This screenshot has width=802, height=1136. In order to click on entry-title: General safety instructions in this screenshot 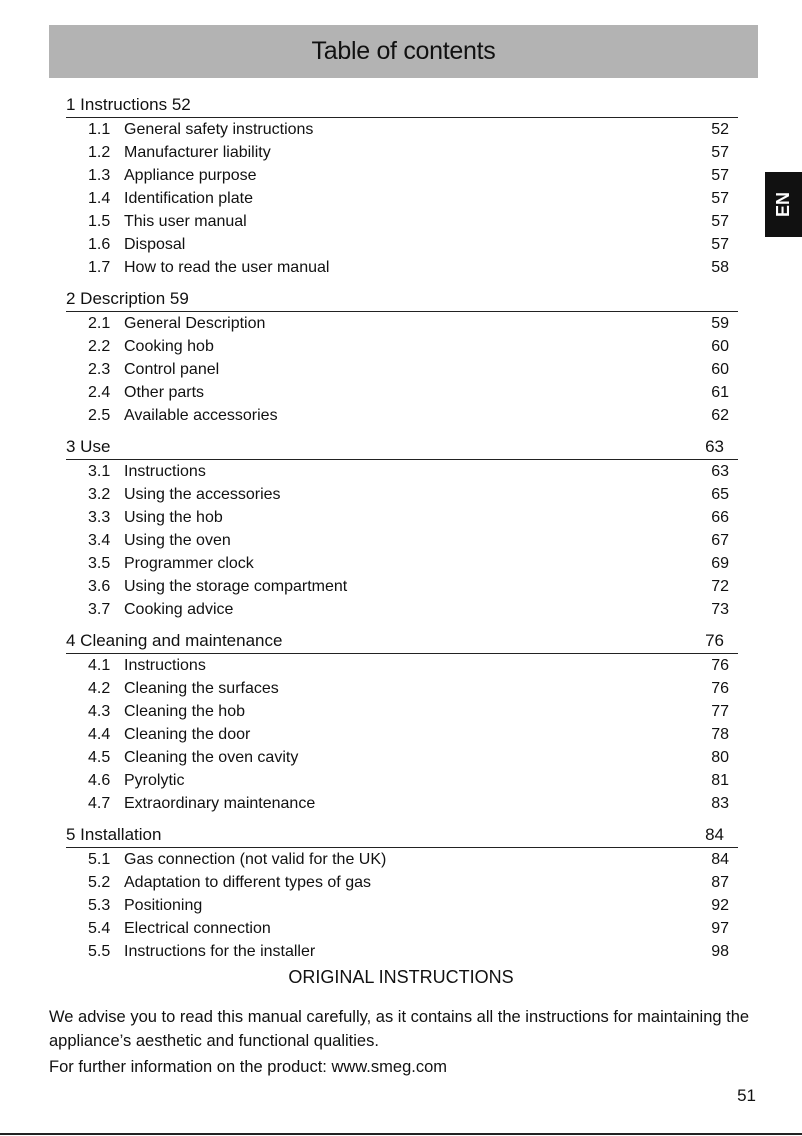, I will do `click(219, 129)`.